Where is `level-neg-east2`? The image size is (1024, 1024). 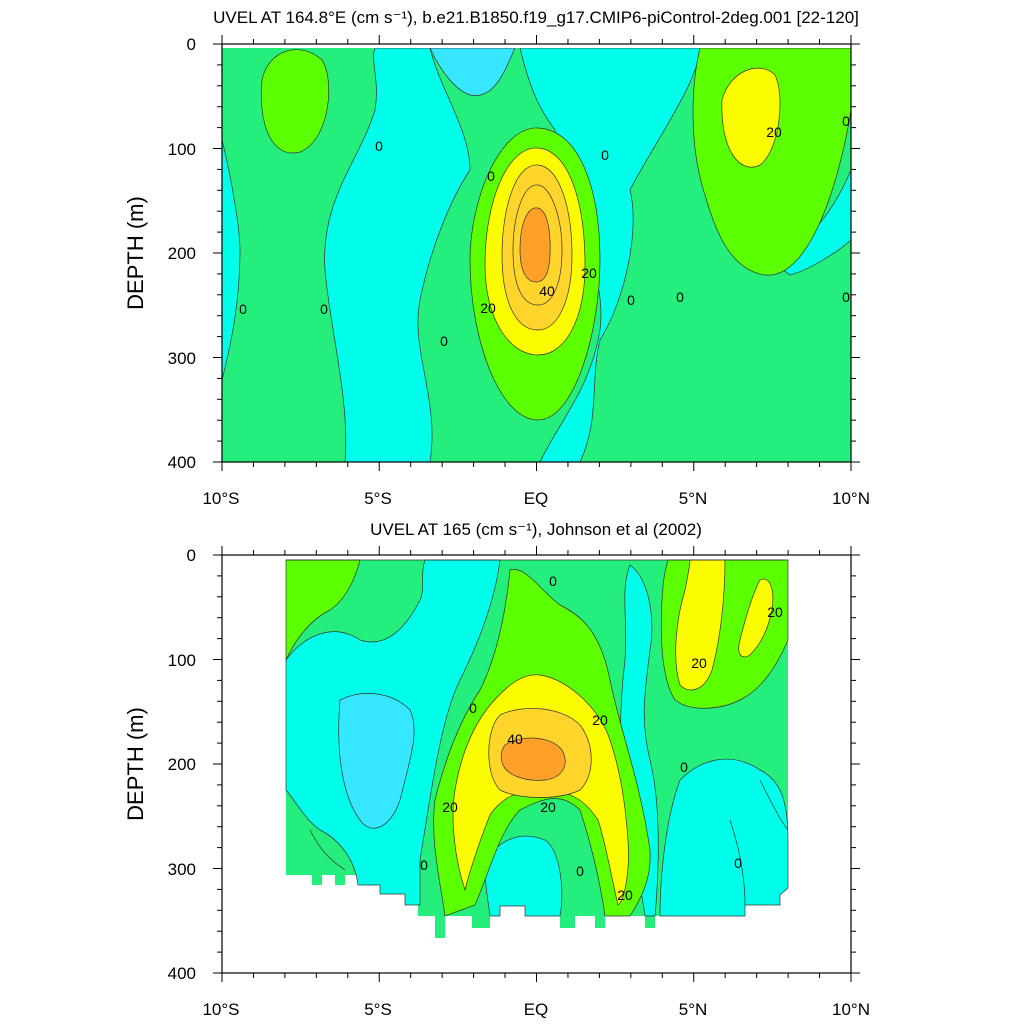 level-neg-east2 is located at coordinates (724, 837).